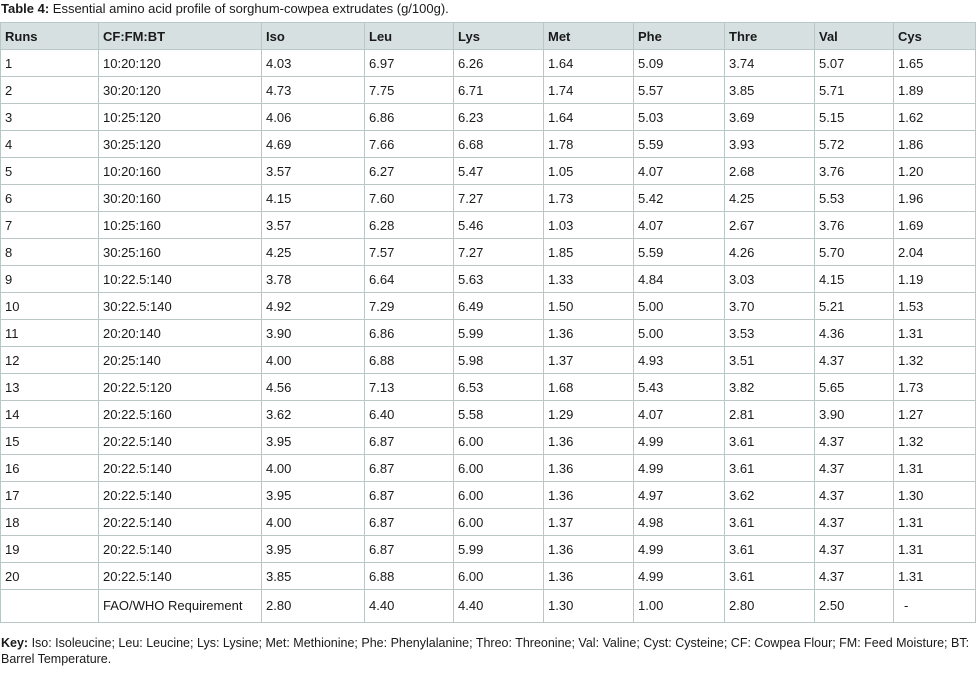 This screenshot has height=677, width=976. What do you see at coordinates (498, 360) in the screenshot?
I see `table-cell: 5.98` at bounding box center [498, 360].